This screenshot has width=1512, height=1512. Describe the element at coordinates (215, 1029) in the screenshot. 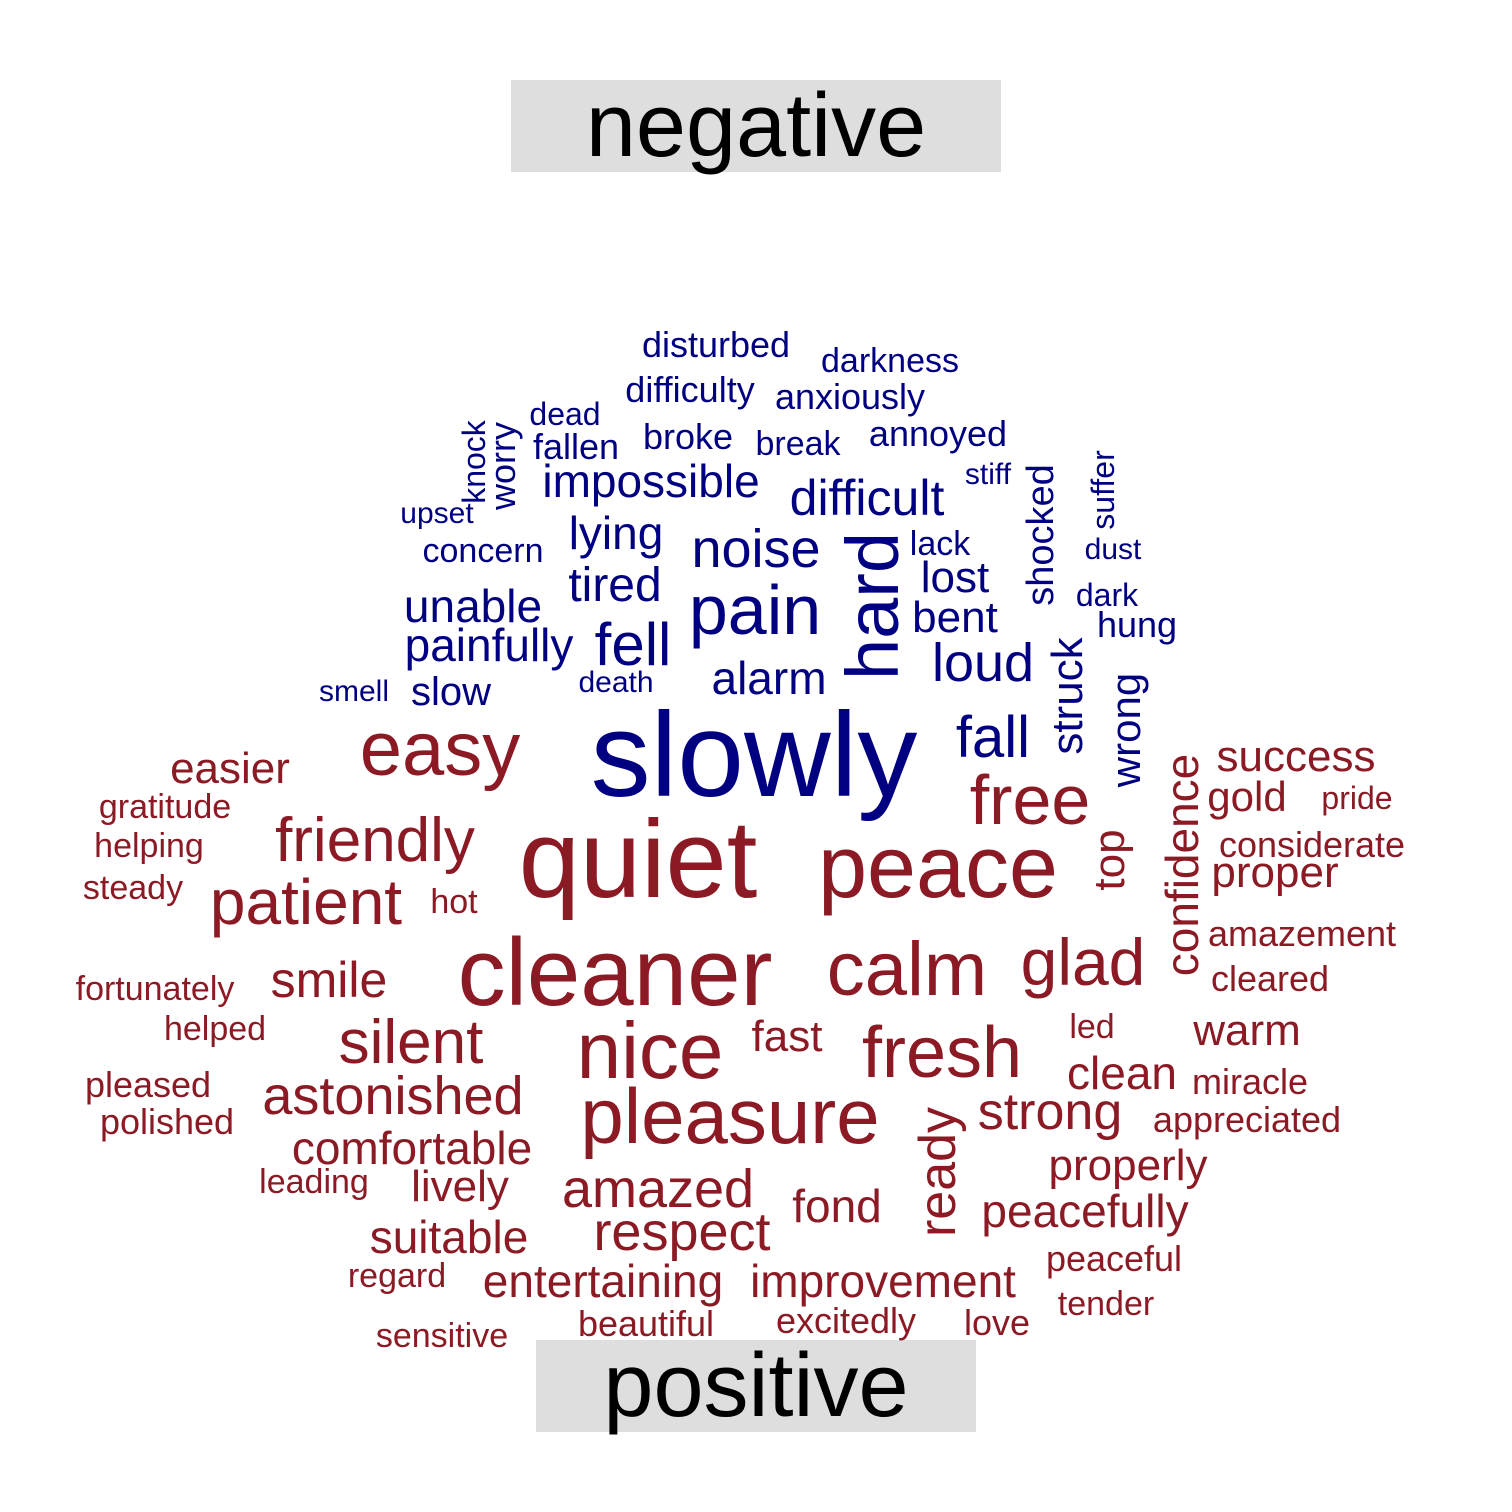

I see `word-positive-helped: helped` at that location.